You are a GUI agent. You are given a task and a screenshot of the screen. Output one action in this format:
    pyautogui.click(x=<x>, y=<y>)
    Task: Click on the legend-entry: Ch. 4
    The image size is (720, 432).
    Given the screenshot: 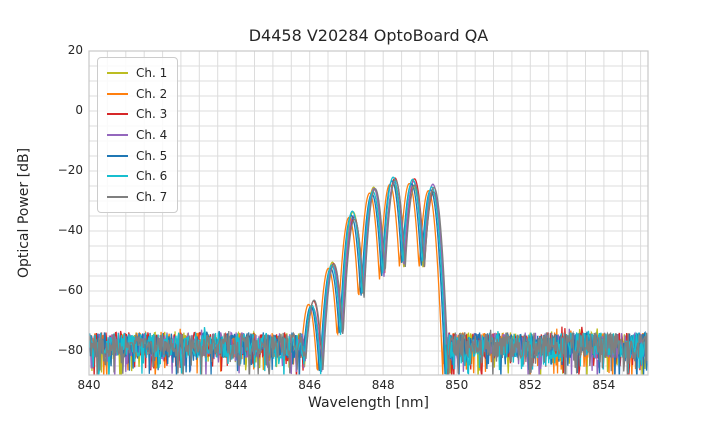 What is the action you would take?
    pyautogui.click(x=137, y=135)
    